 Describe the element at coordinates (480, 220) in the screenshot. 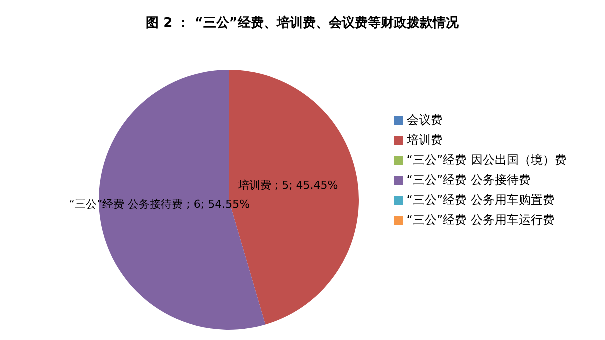

I see `legend-label: “三公”经费 公务用车运行费` at that location.